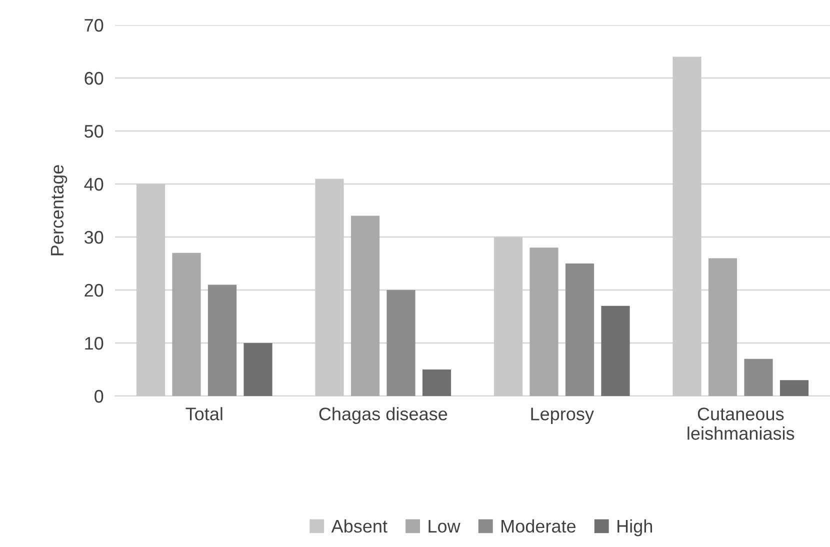 The height and width of the screenshot is (547, 830). I want to click on legend-label: Moderate, so click(539, 526).